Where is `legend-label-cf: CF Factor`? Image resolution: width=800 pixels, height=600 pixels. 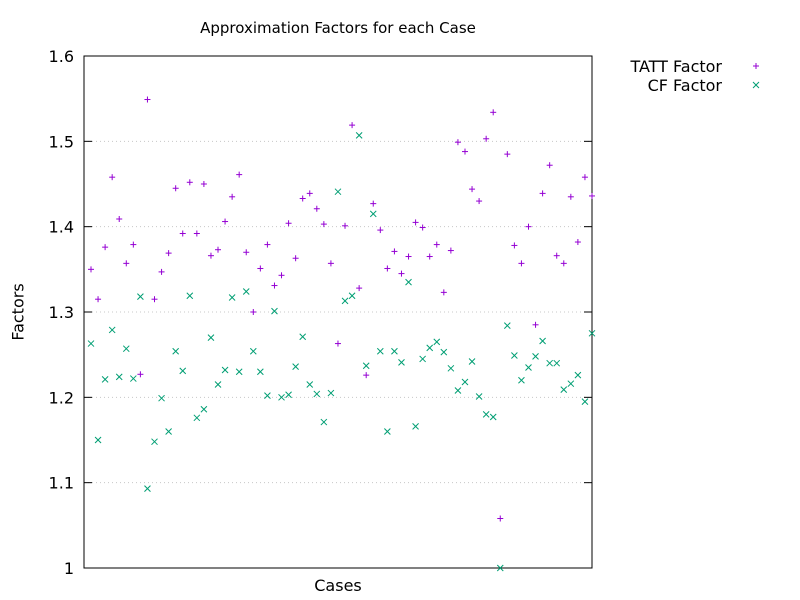
legend-label-cf: CF Factor is located at coordinates (684, 85).